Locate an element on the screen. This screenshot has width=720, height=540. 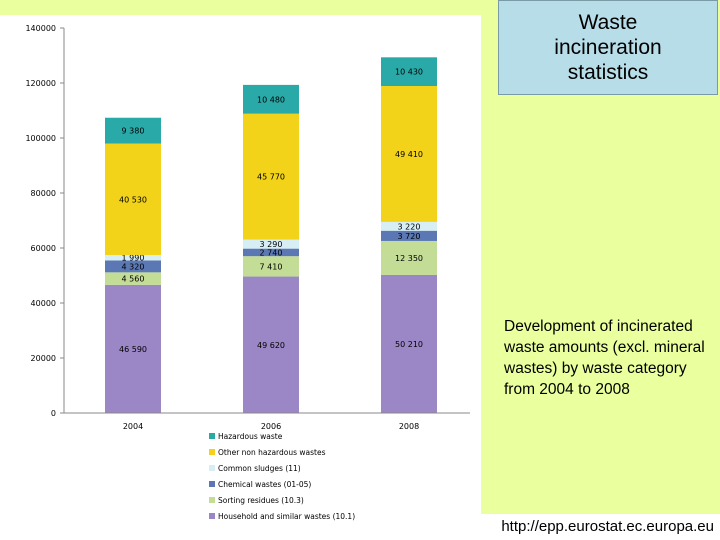
y-tick-label: 80000 is located at coordinates (43, 193).